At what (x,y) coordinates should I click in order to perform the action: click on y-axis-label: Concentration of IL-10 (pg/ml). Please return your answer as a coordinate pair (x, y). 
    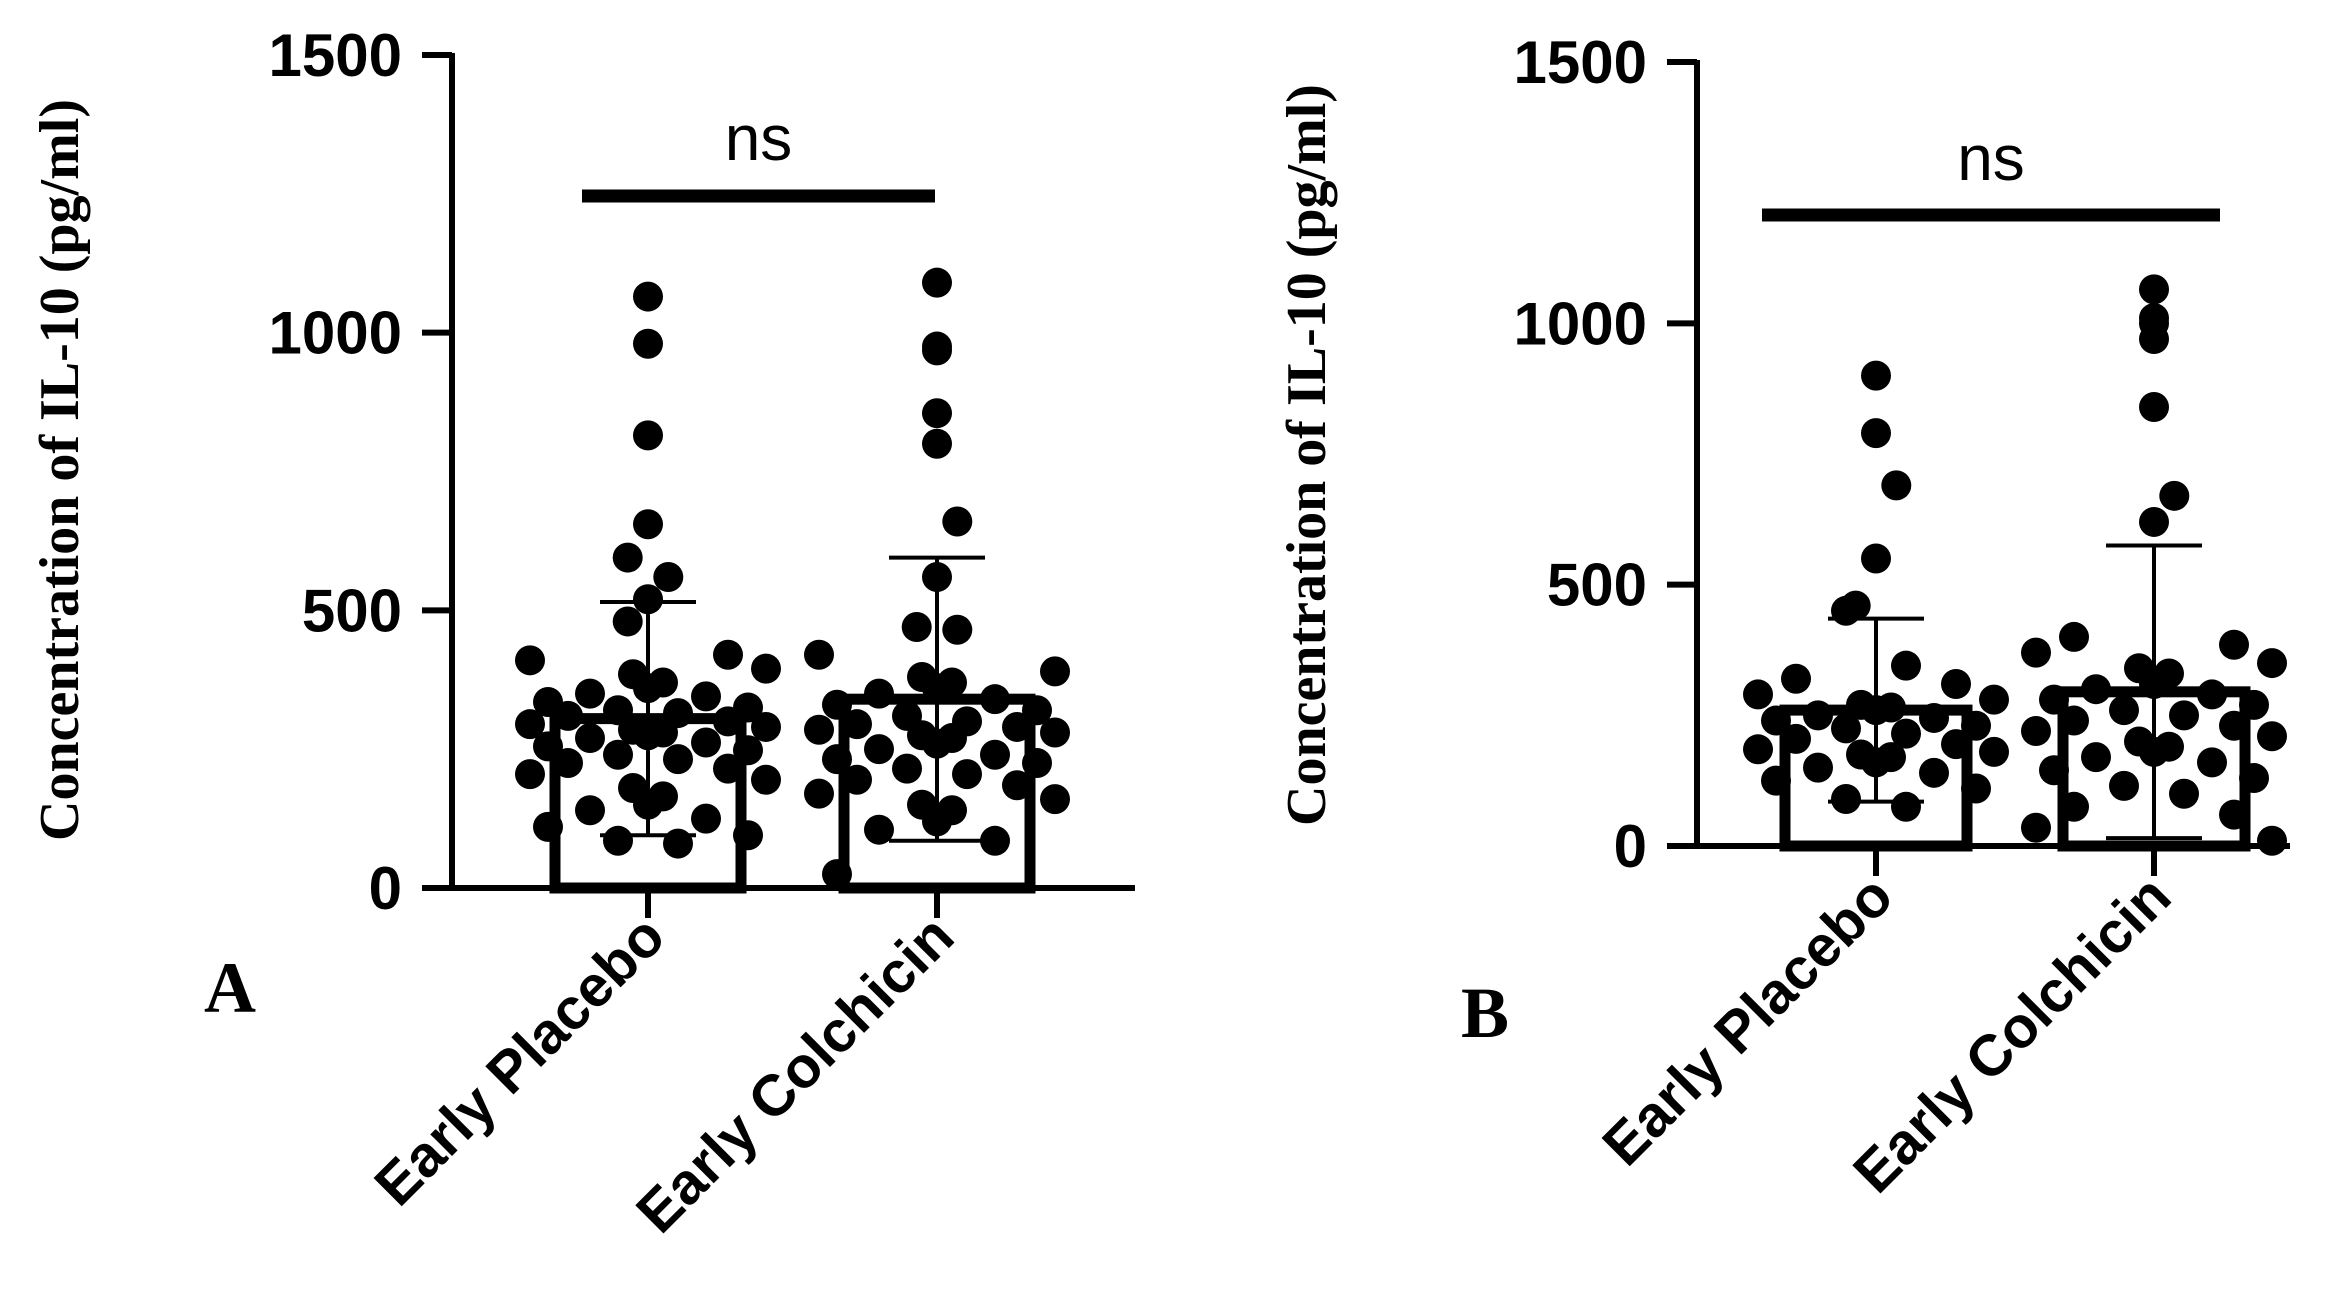
    Looking at the image, I should click on (1307, 455).